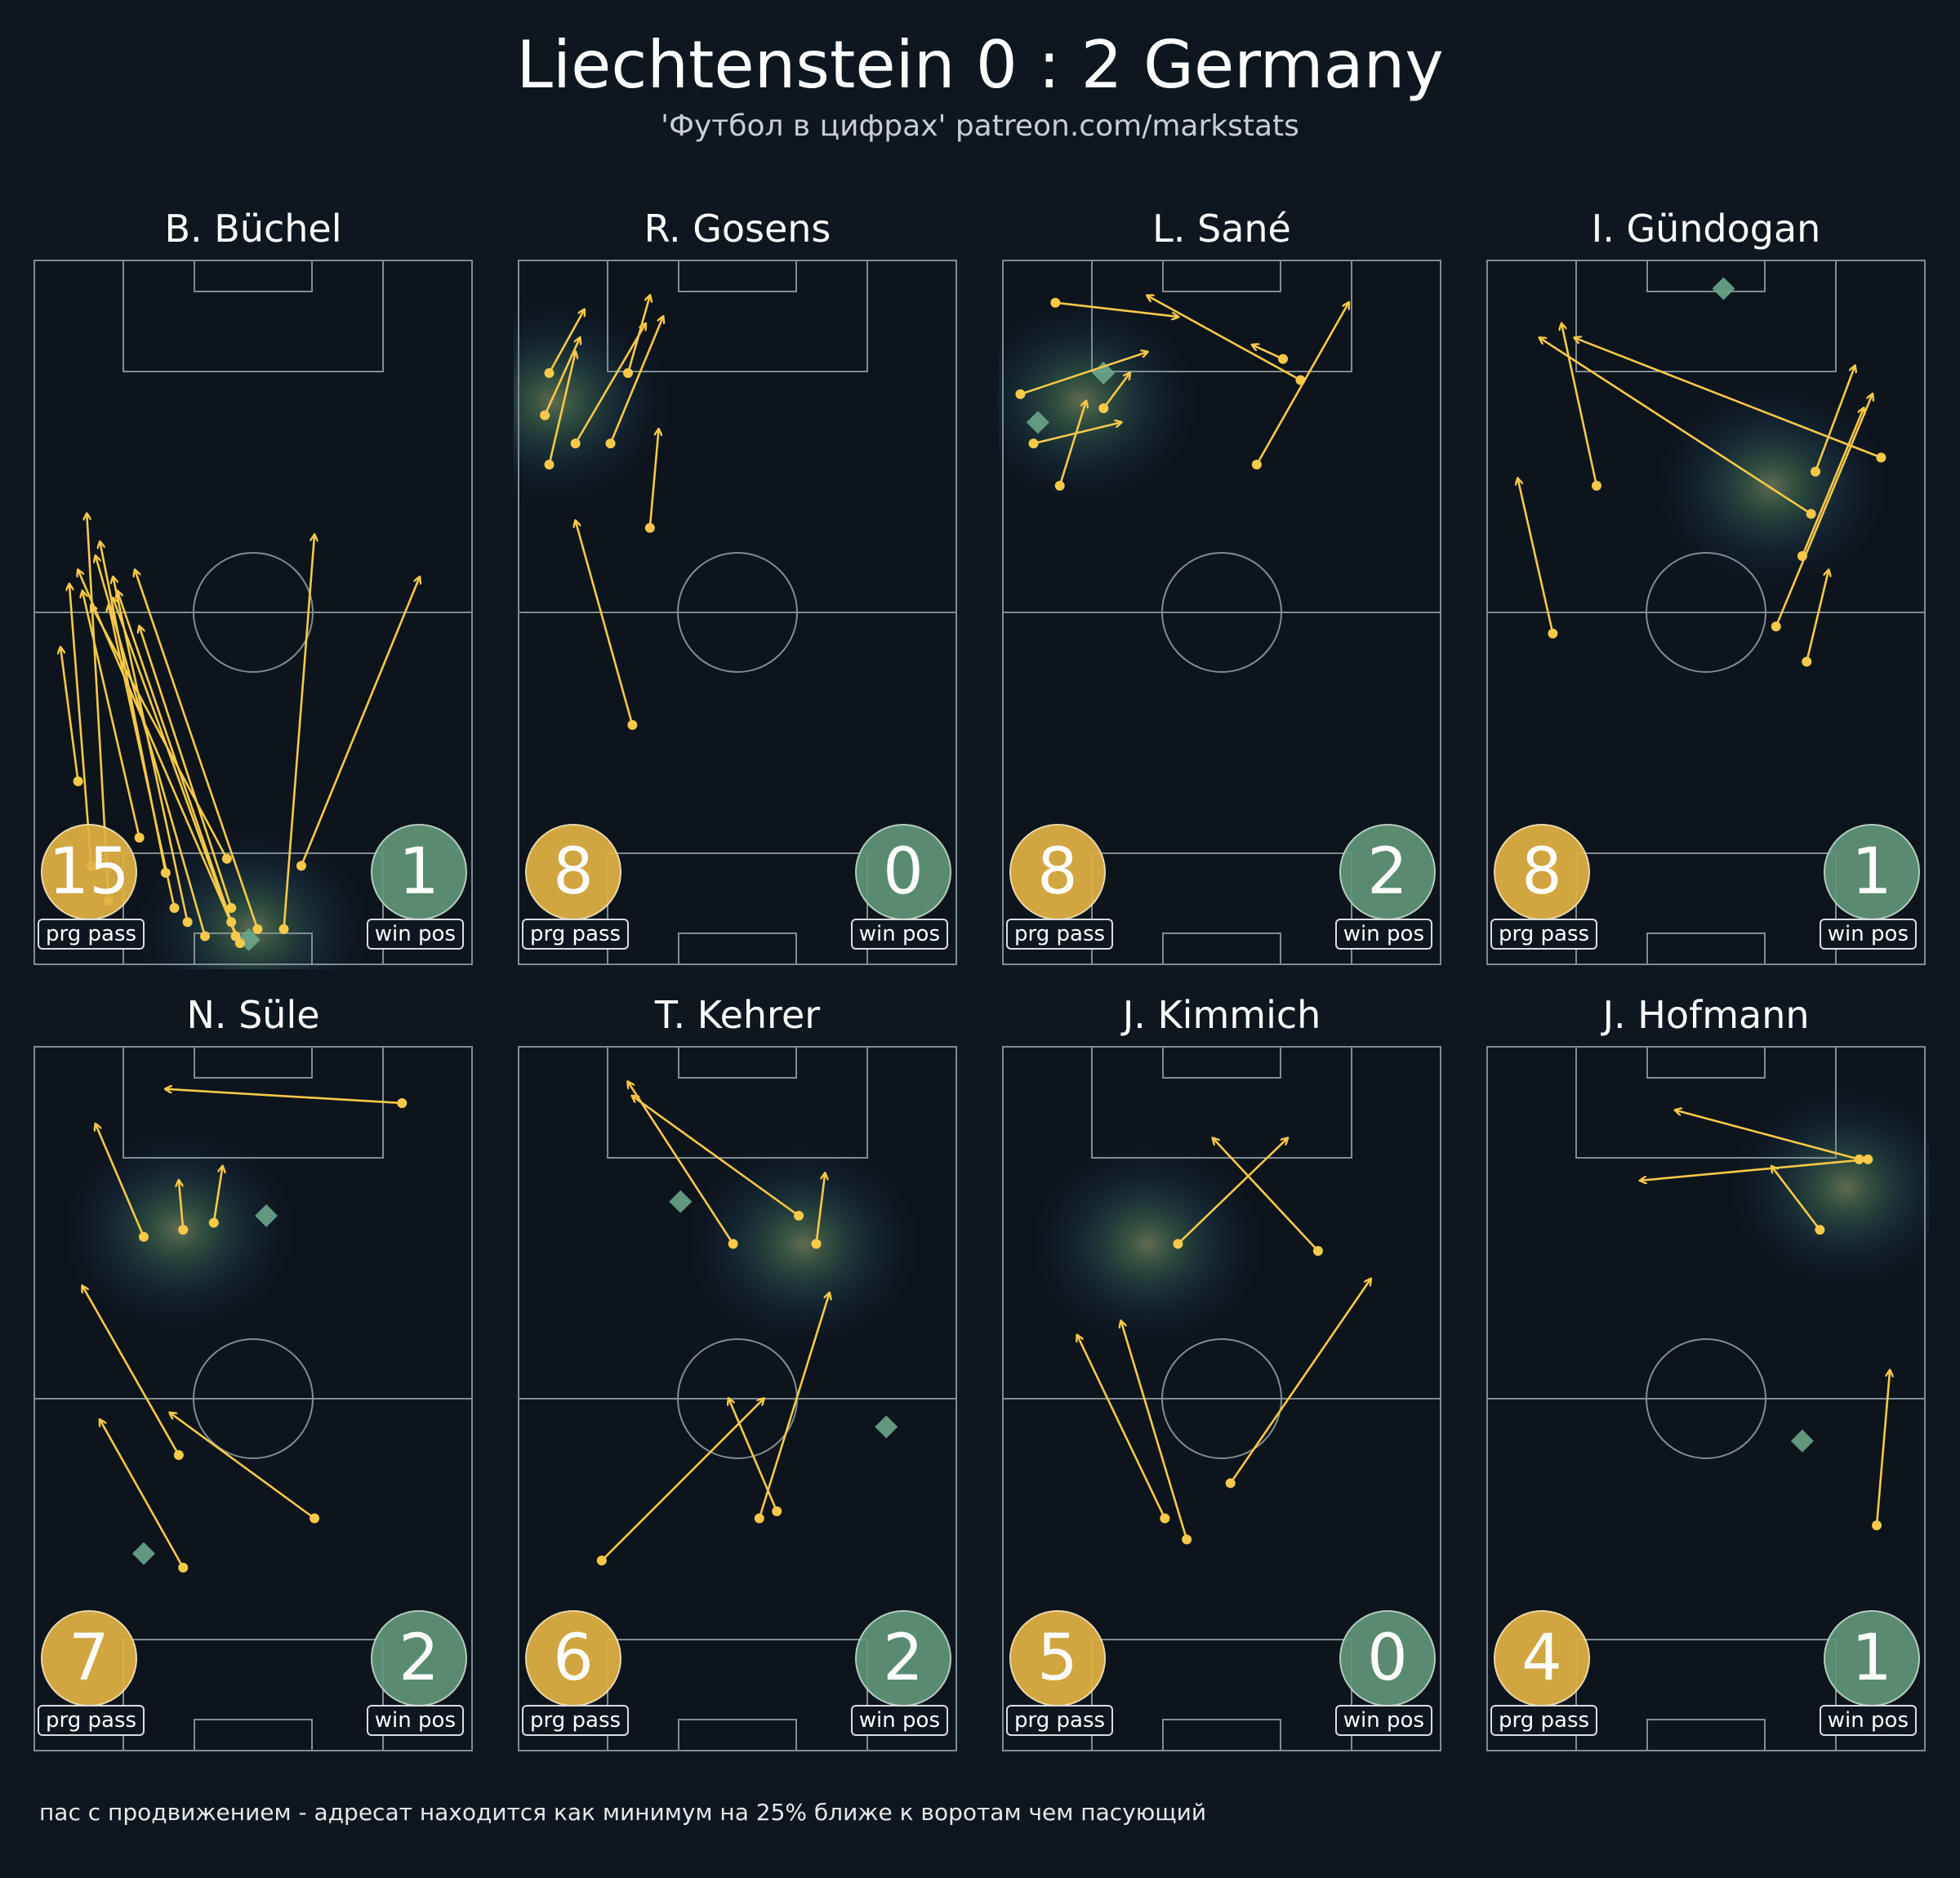 Image resolution: width=1960 pixels, height=1878 pixels. Describe the element at coordinates (980, 65) in the screenshot. I see `match-title: Liechtenstein 0 : 2 Germany` at that location.